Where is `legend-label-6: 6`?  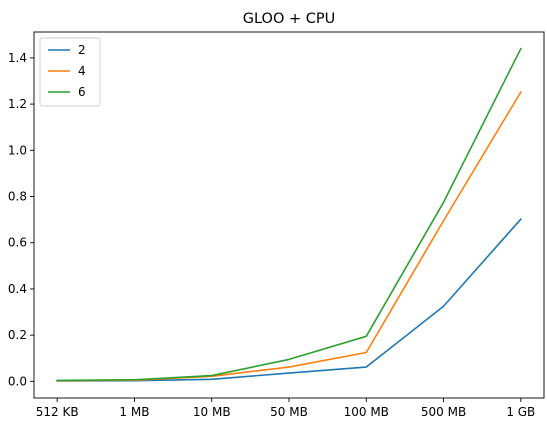 legend-label-6: 6 is located at coordinates (82, 92).